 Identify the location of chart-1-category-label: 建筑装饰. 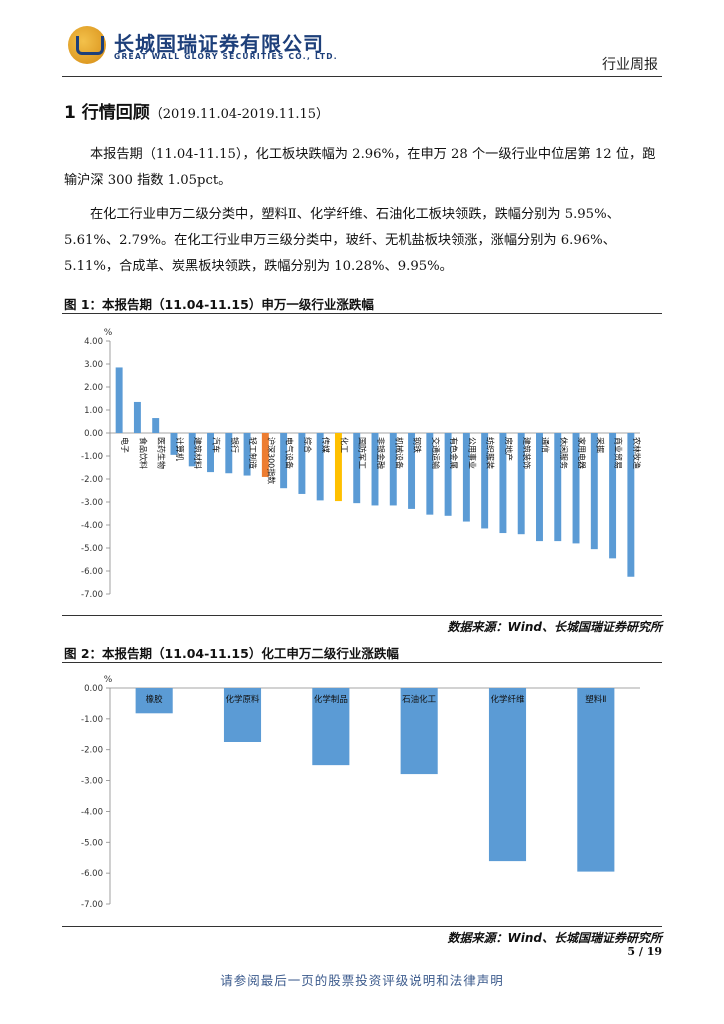
(527, 453).